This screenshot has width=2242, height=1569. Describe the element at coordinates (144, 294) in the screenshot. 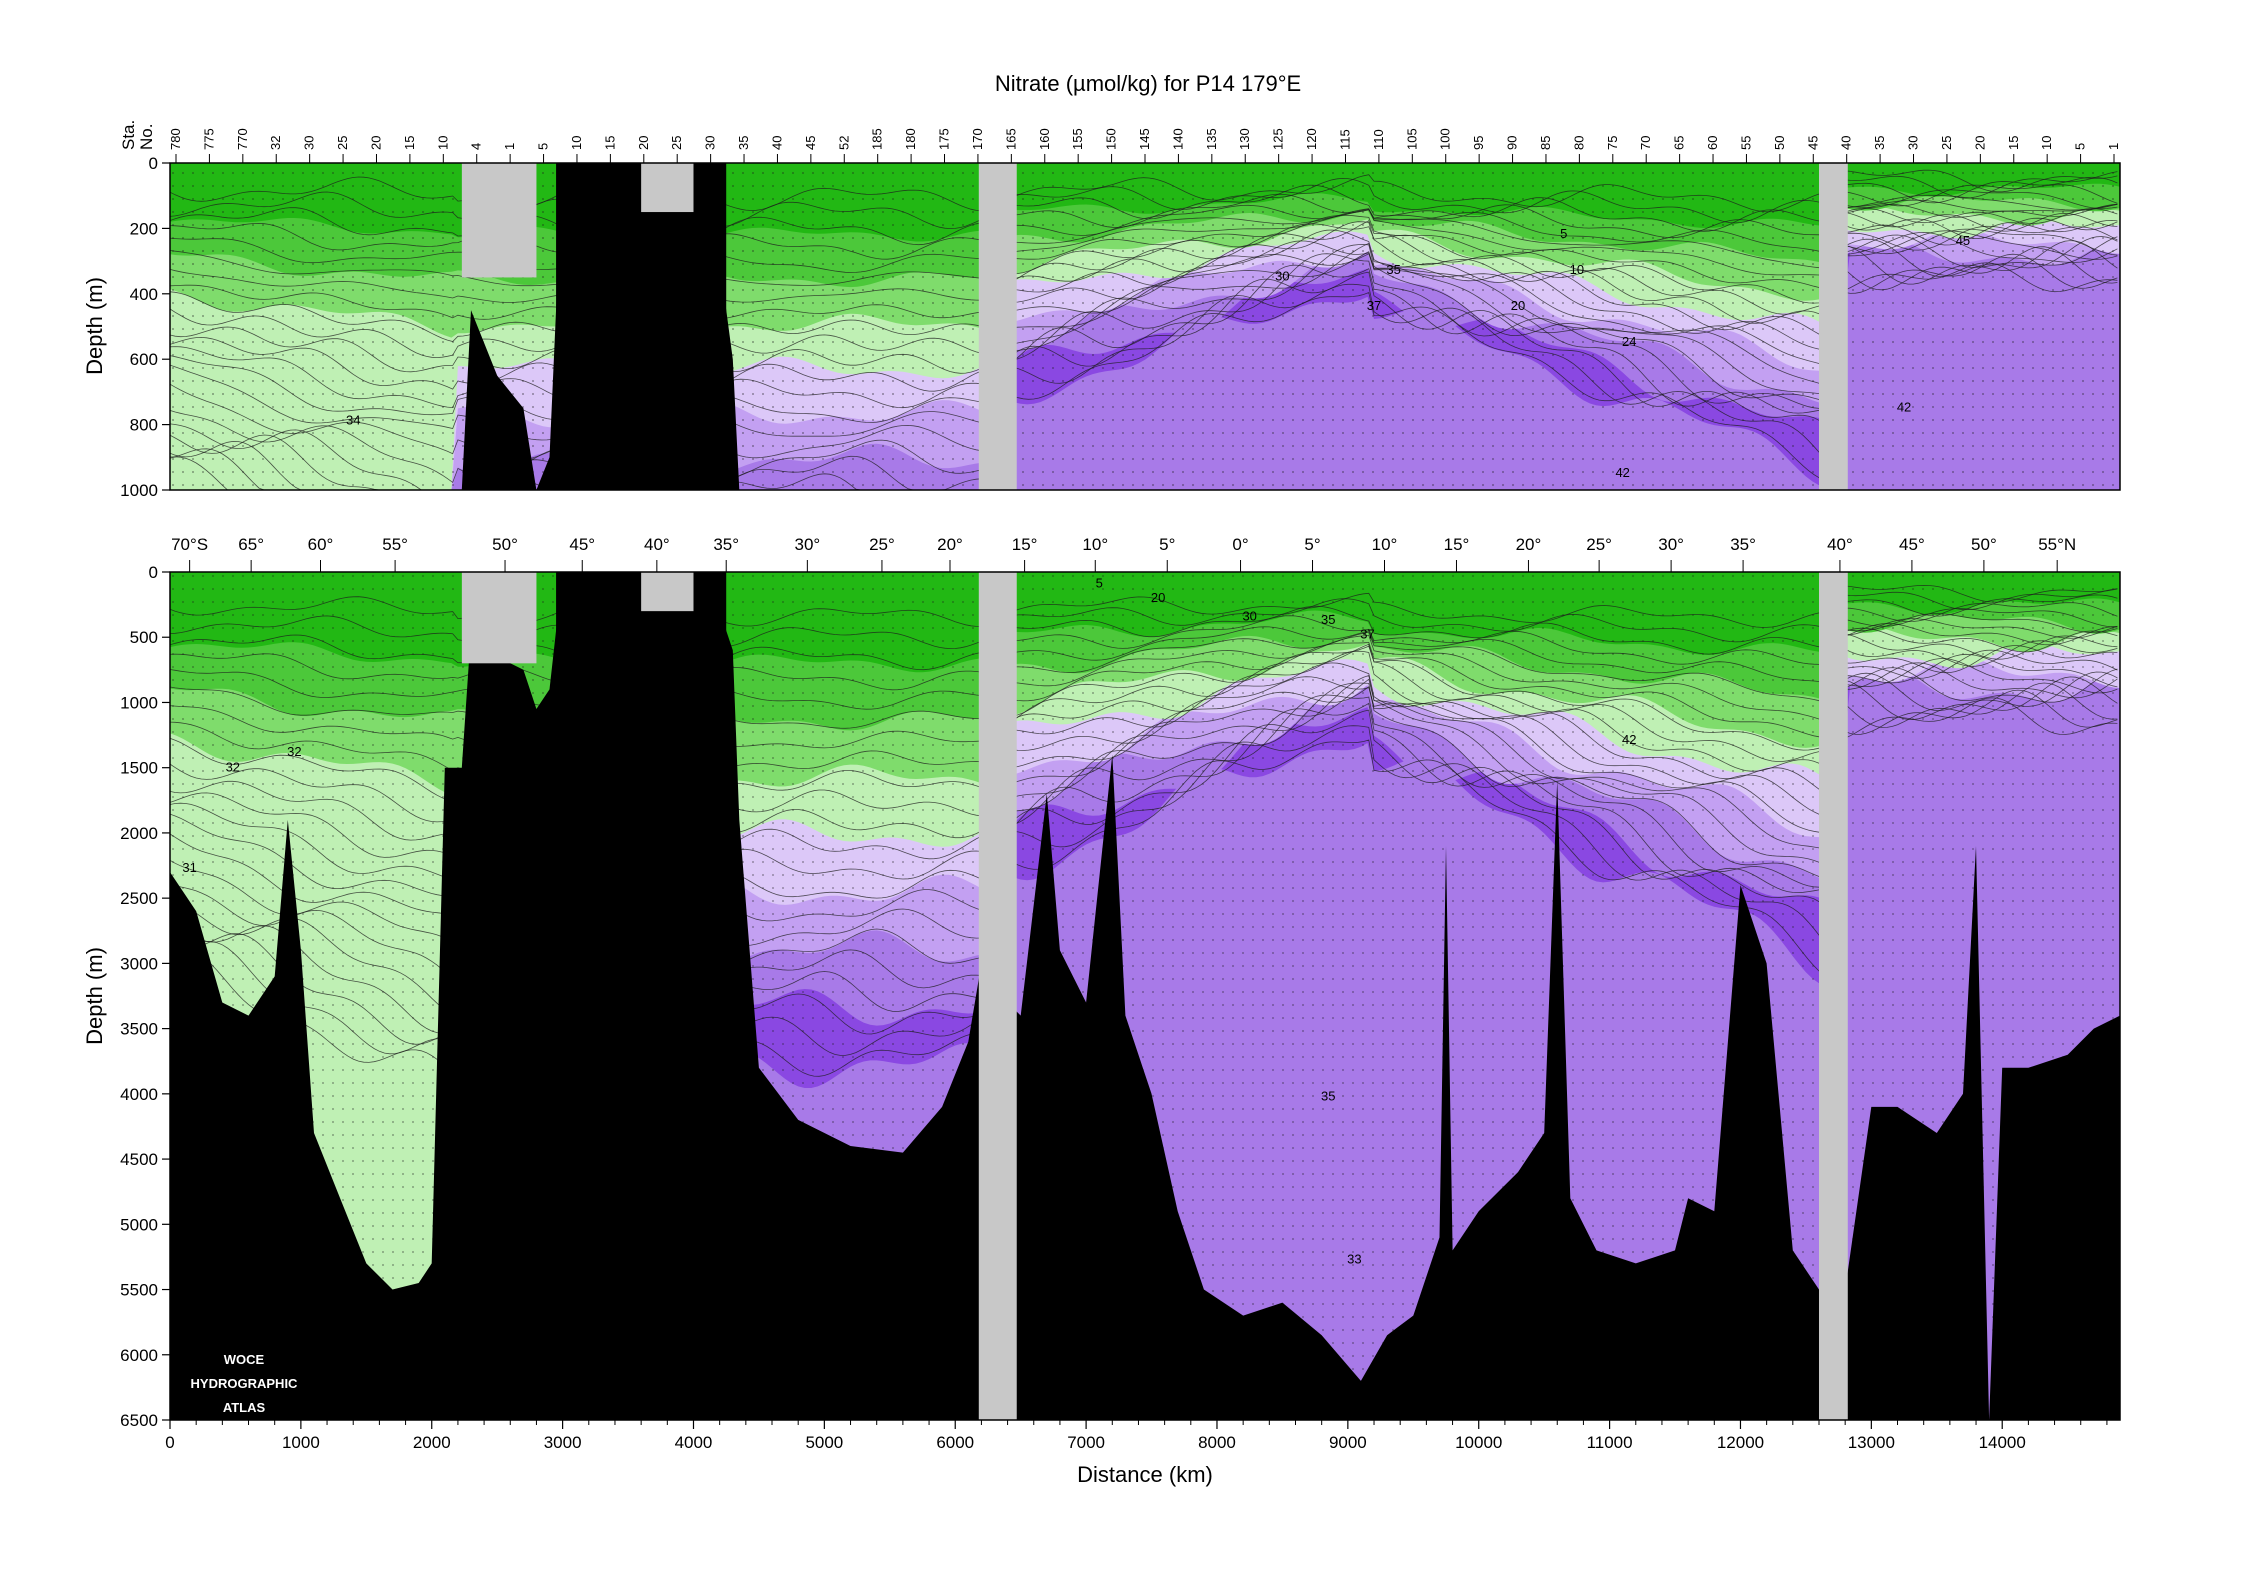

I see `upper-y-tick-label: 400` at that location.